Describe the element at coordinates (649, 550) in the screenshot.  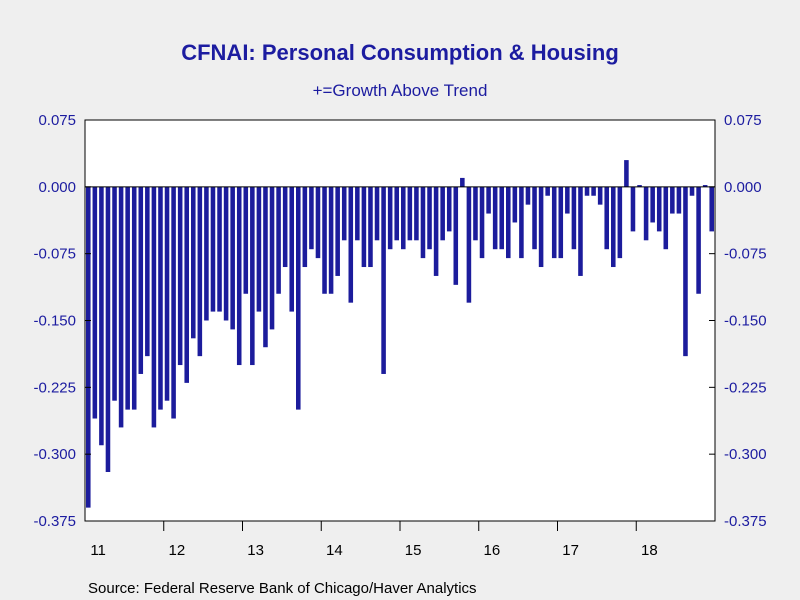
I see `x-tick-label: 18` at that location.